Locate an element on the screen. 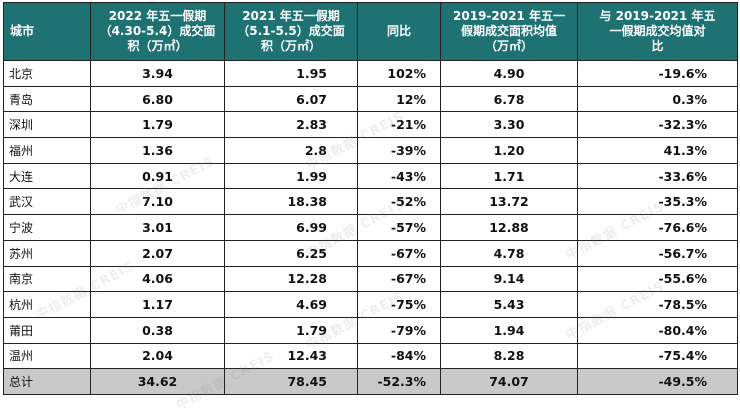  header-city: 城市 is located at coordinates (47, 31).